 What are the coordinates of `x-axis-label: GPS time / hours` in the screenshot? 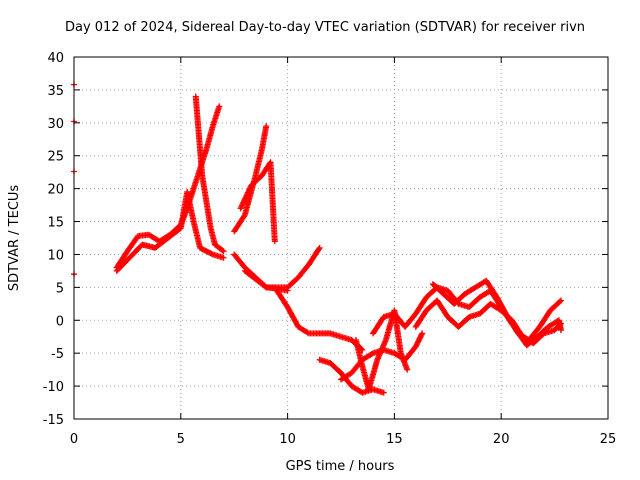 It's located at (340, 466).